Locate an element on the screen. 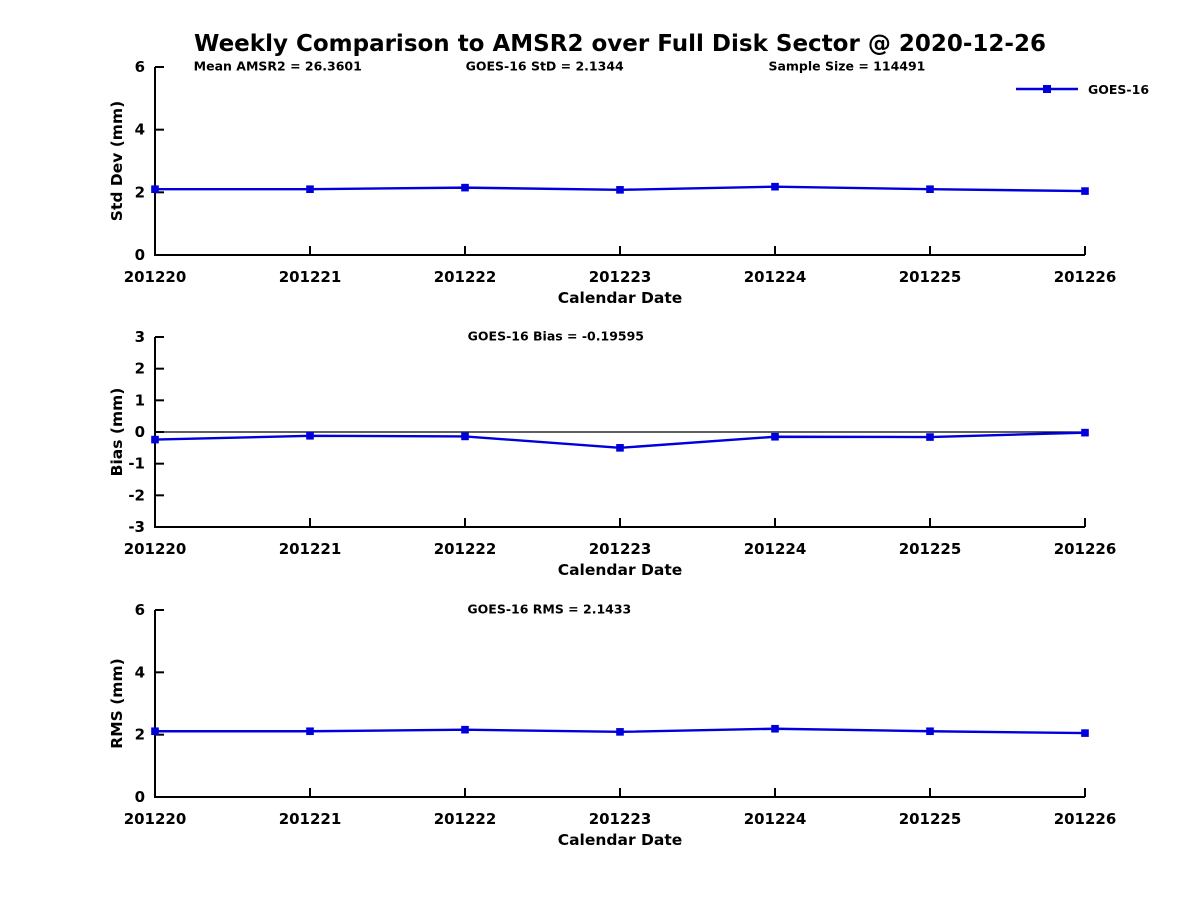 The height and width of the screenshot is (900, 1200). legend: GOES-16 is located at coordinates (1081, 89).